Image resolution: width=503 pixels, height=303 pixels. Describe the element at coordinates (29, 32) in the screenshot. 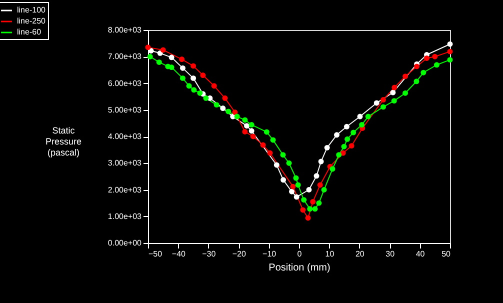

I see `legend-label: line-60` at that location.